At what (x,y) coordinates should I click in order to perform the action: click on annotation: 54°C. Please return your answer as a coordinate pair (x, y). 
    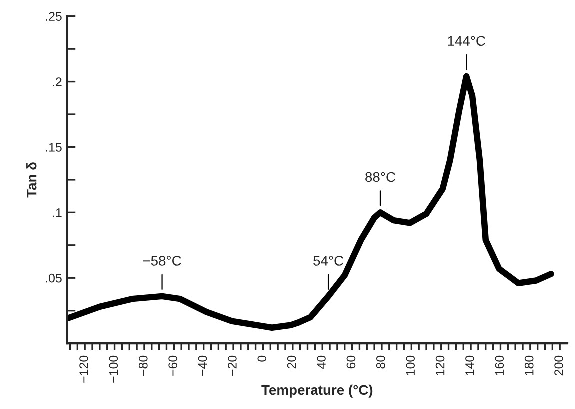
    Looking at the image, I should click on (329, 261).